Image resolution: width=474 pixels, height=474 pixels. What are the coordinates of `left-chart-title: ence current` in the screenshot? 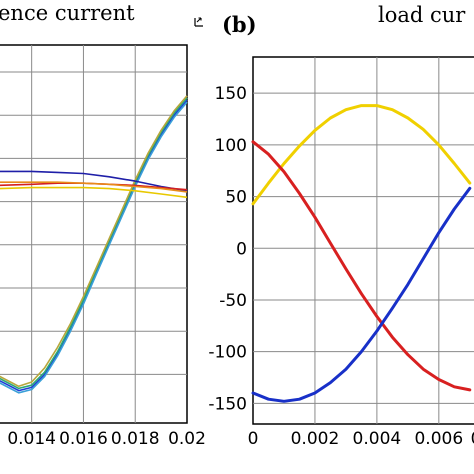 It's located at (67, 13).